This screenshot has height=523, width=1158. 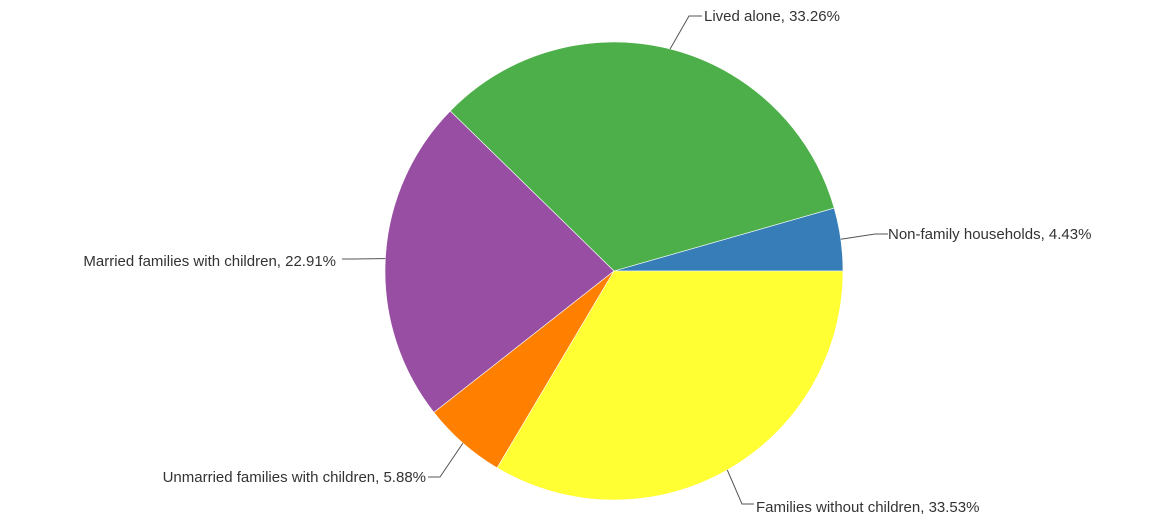 I want to click on data-label: Lived alone, 33.26%, so click(x=772, y=16).